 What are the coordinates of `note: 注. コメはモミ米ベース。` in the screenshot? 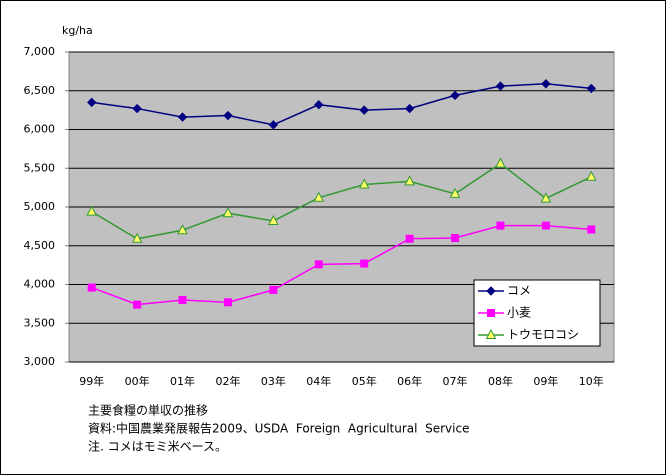 It's located at (157, 446).